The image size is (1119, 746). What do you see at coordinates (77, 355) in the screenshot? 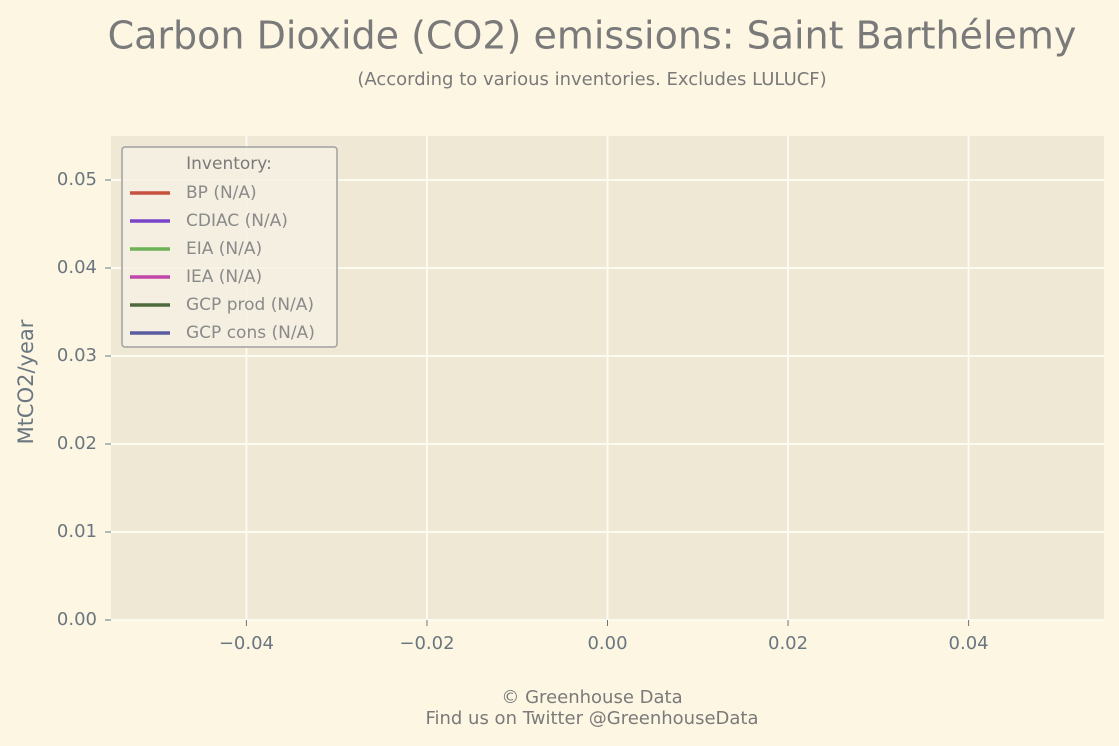
I see `y-tick-label: 0.03` at bounding box center [77, 355].